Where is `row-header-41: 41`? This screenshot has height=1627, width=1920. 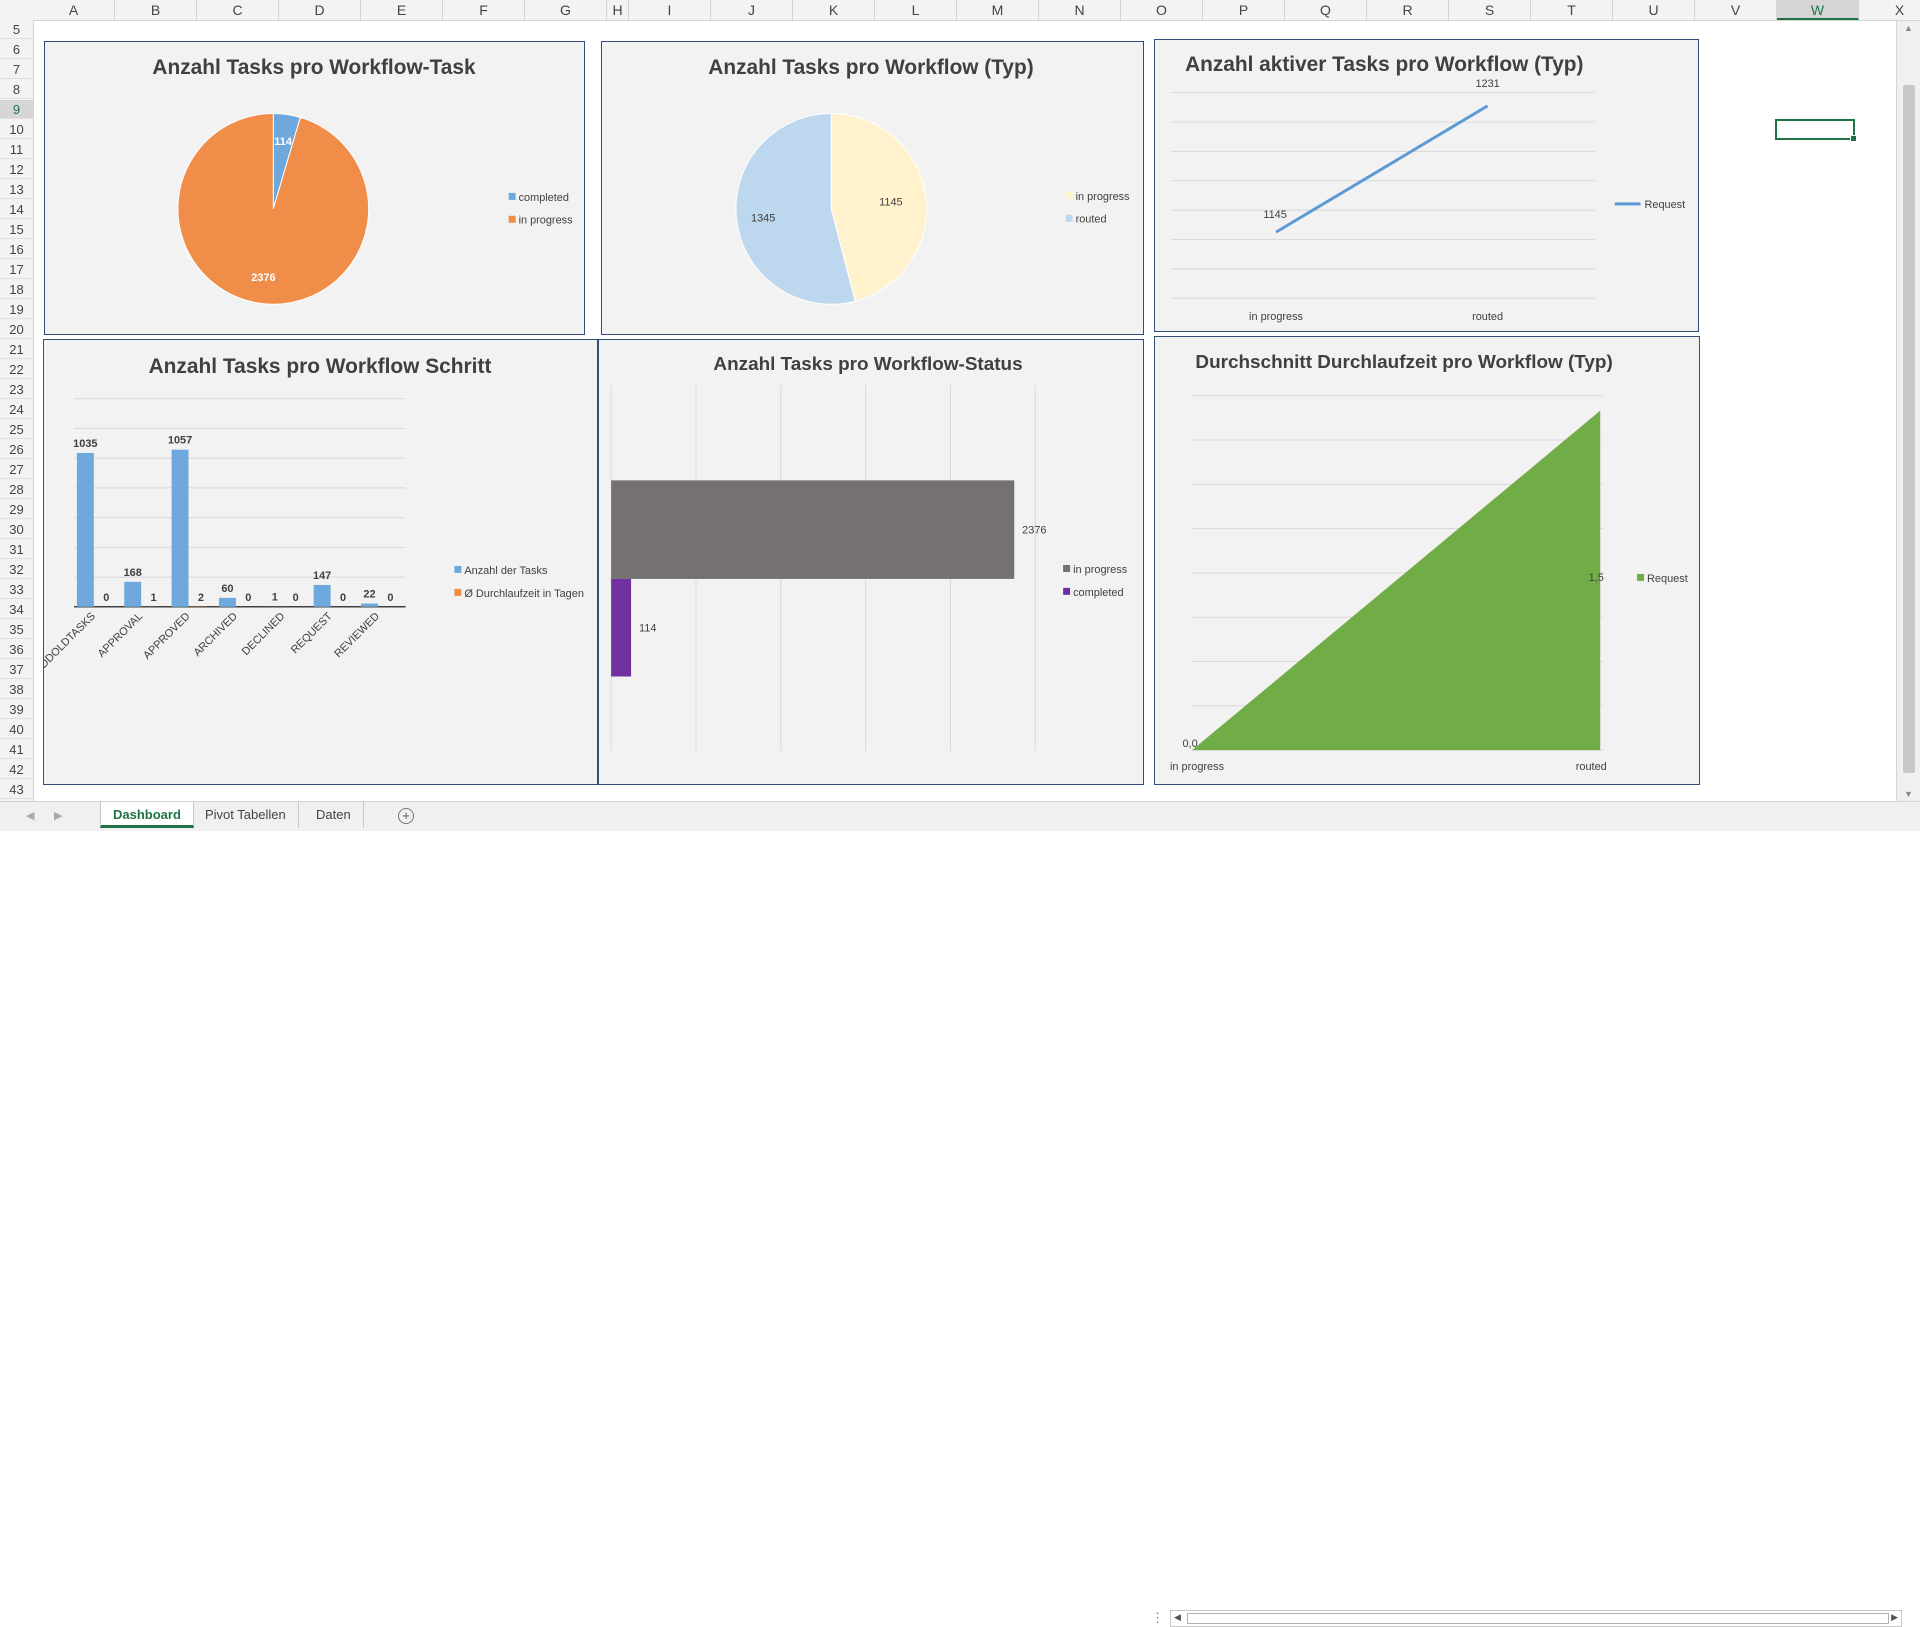
row-header-41: 41 is located at coordinates (16, 749).